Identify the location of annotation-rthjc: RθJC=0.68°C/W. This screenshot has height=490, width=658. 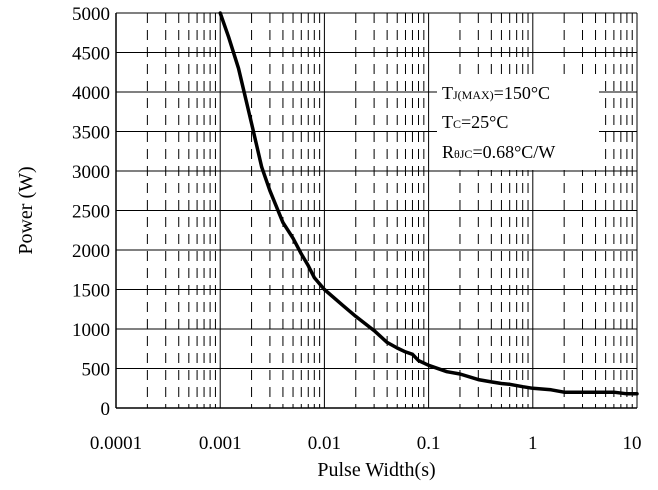
(498, 152).